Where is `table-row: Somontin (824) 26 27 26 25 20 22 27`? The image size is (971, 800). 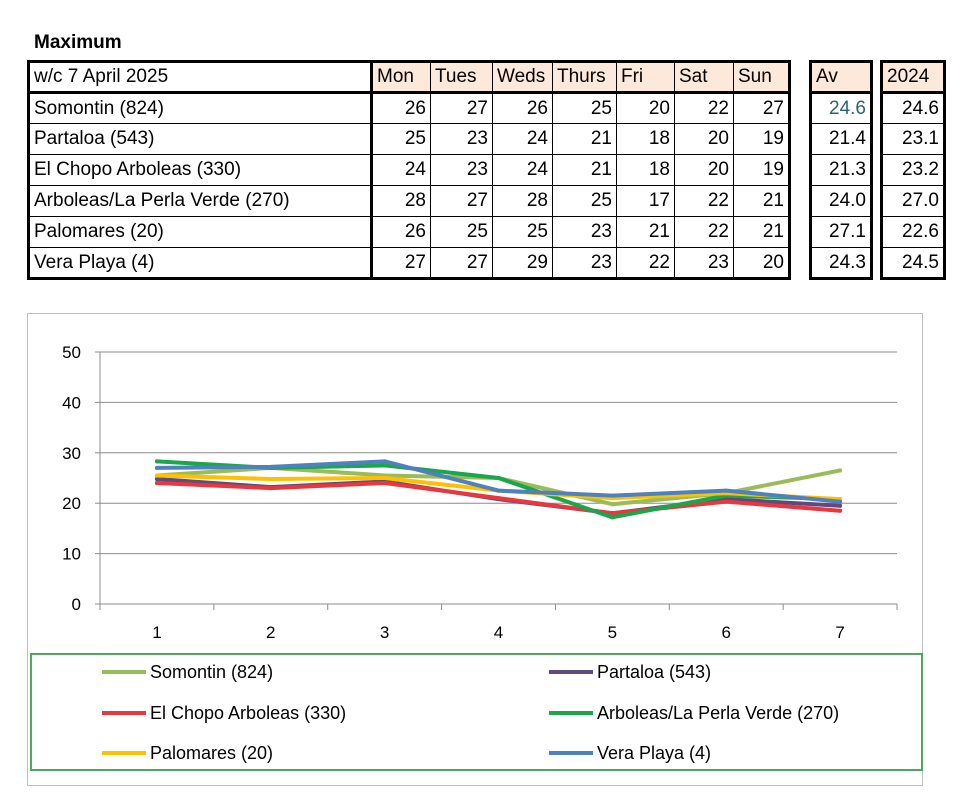
table-row: Somontin (824) 26 27 26 25 20 22 27 is located at coordinates (409, 108).